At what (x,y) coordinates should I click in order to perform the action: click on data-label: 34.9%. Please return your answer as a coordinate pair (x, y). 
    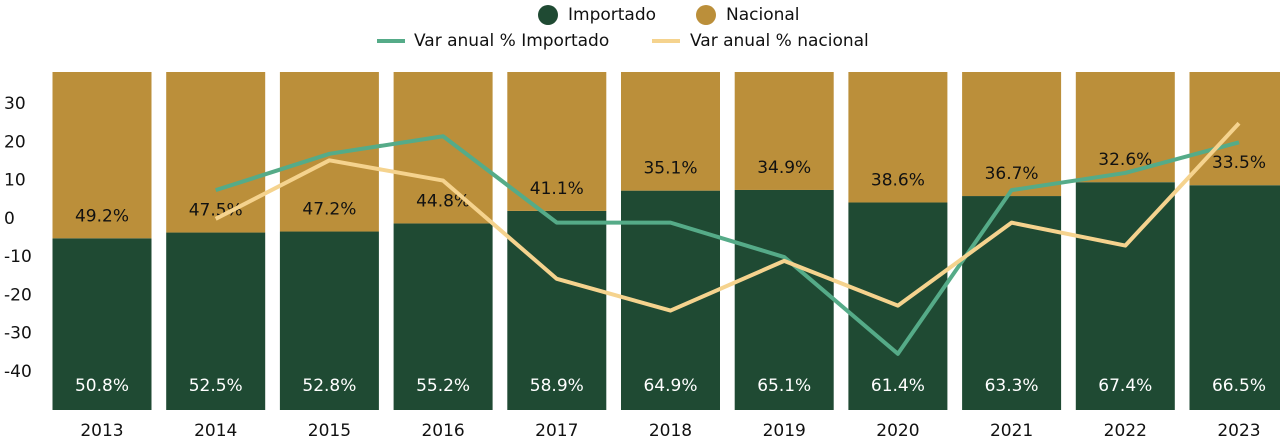
    Looking at the image, I should click on (784, 168).